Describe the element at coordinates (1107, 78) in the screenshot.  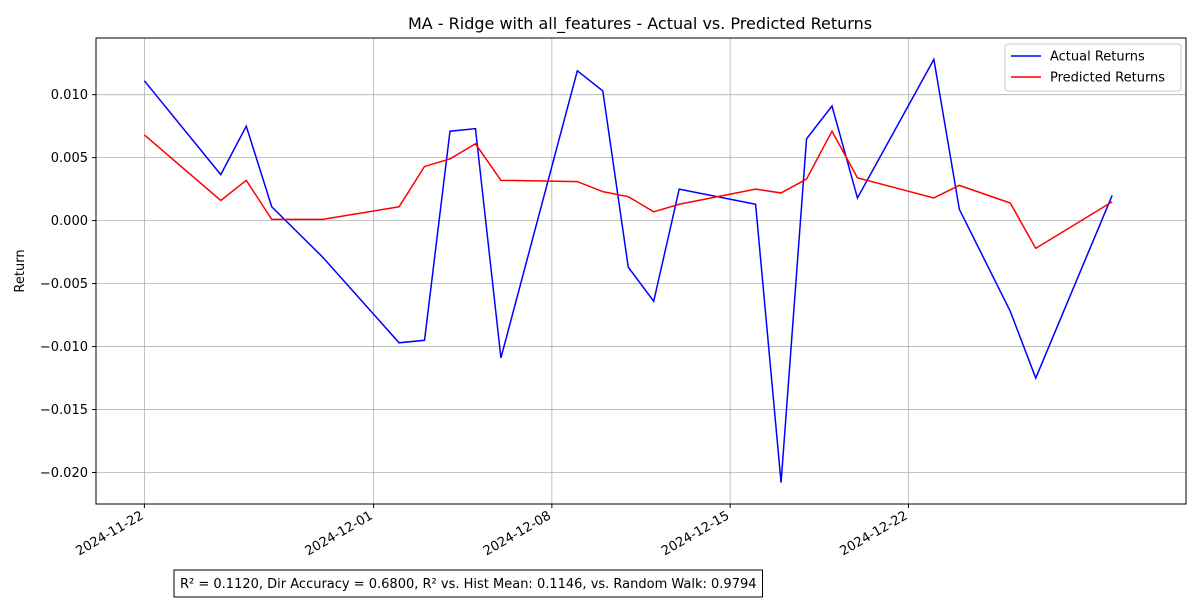
I see `legend-label: Predicted Returns` at that location.